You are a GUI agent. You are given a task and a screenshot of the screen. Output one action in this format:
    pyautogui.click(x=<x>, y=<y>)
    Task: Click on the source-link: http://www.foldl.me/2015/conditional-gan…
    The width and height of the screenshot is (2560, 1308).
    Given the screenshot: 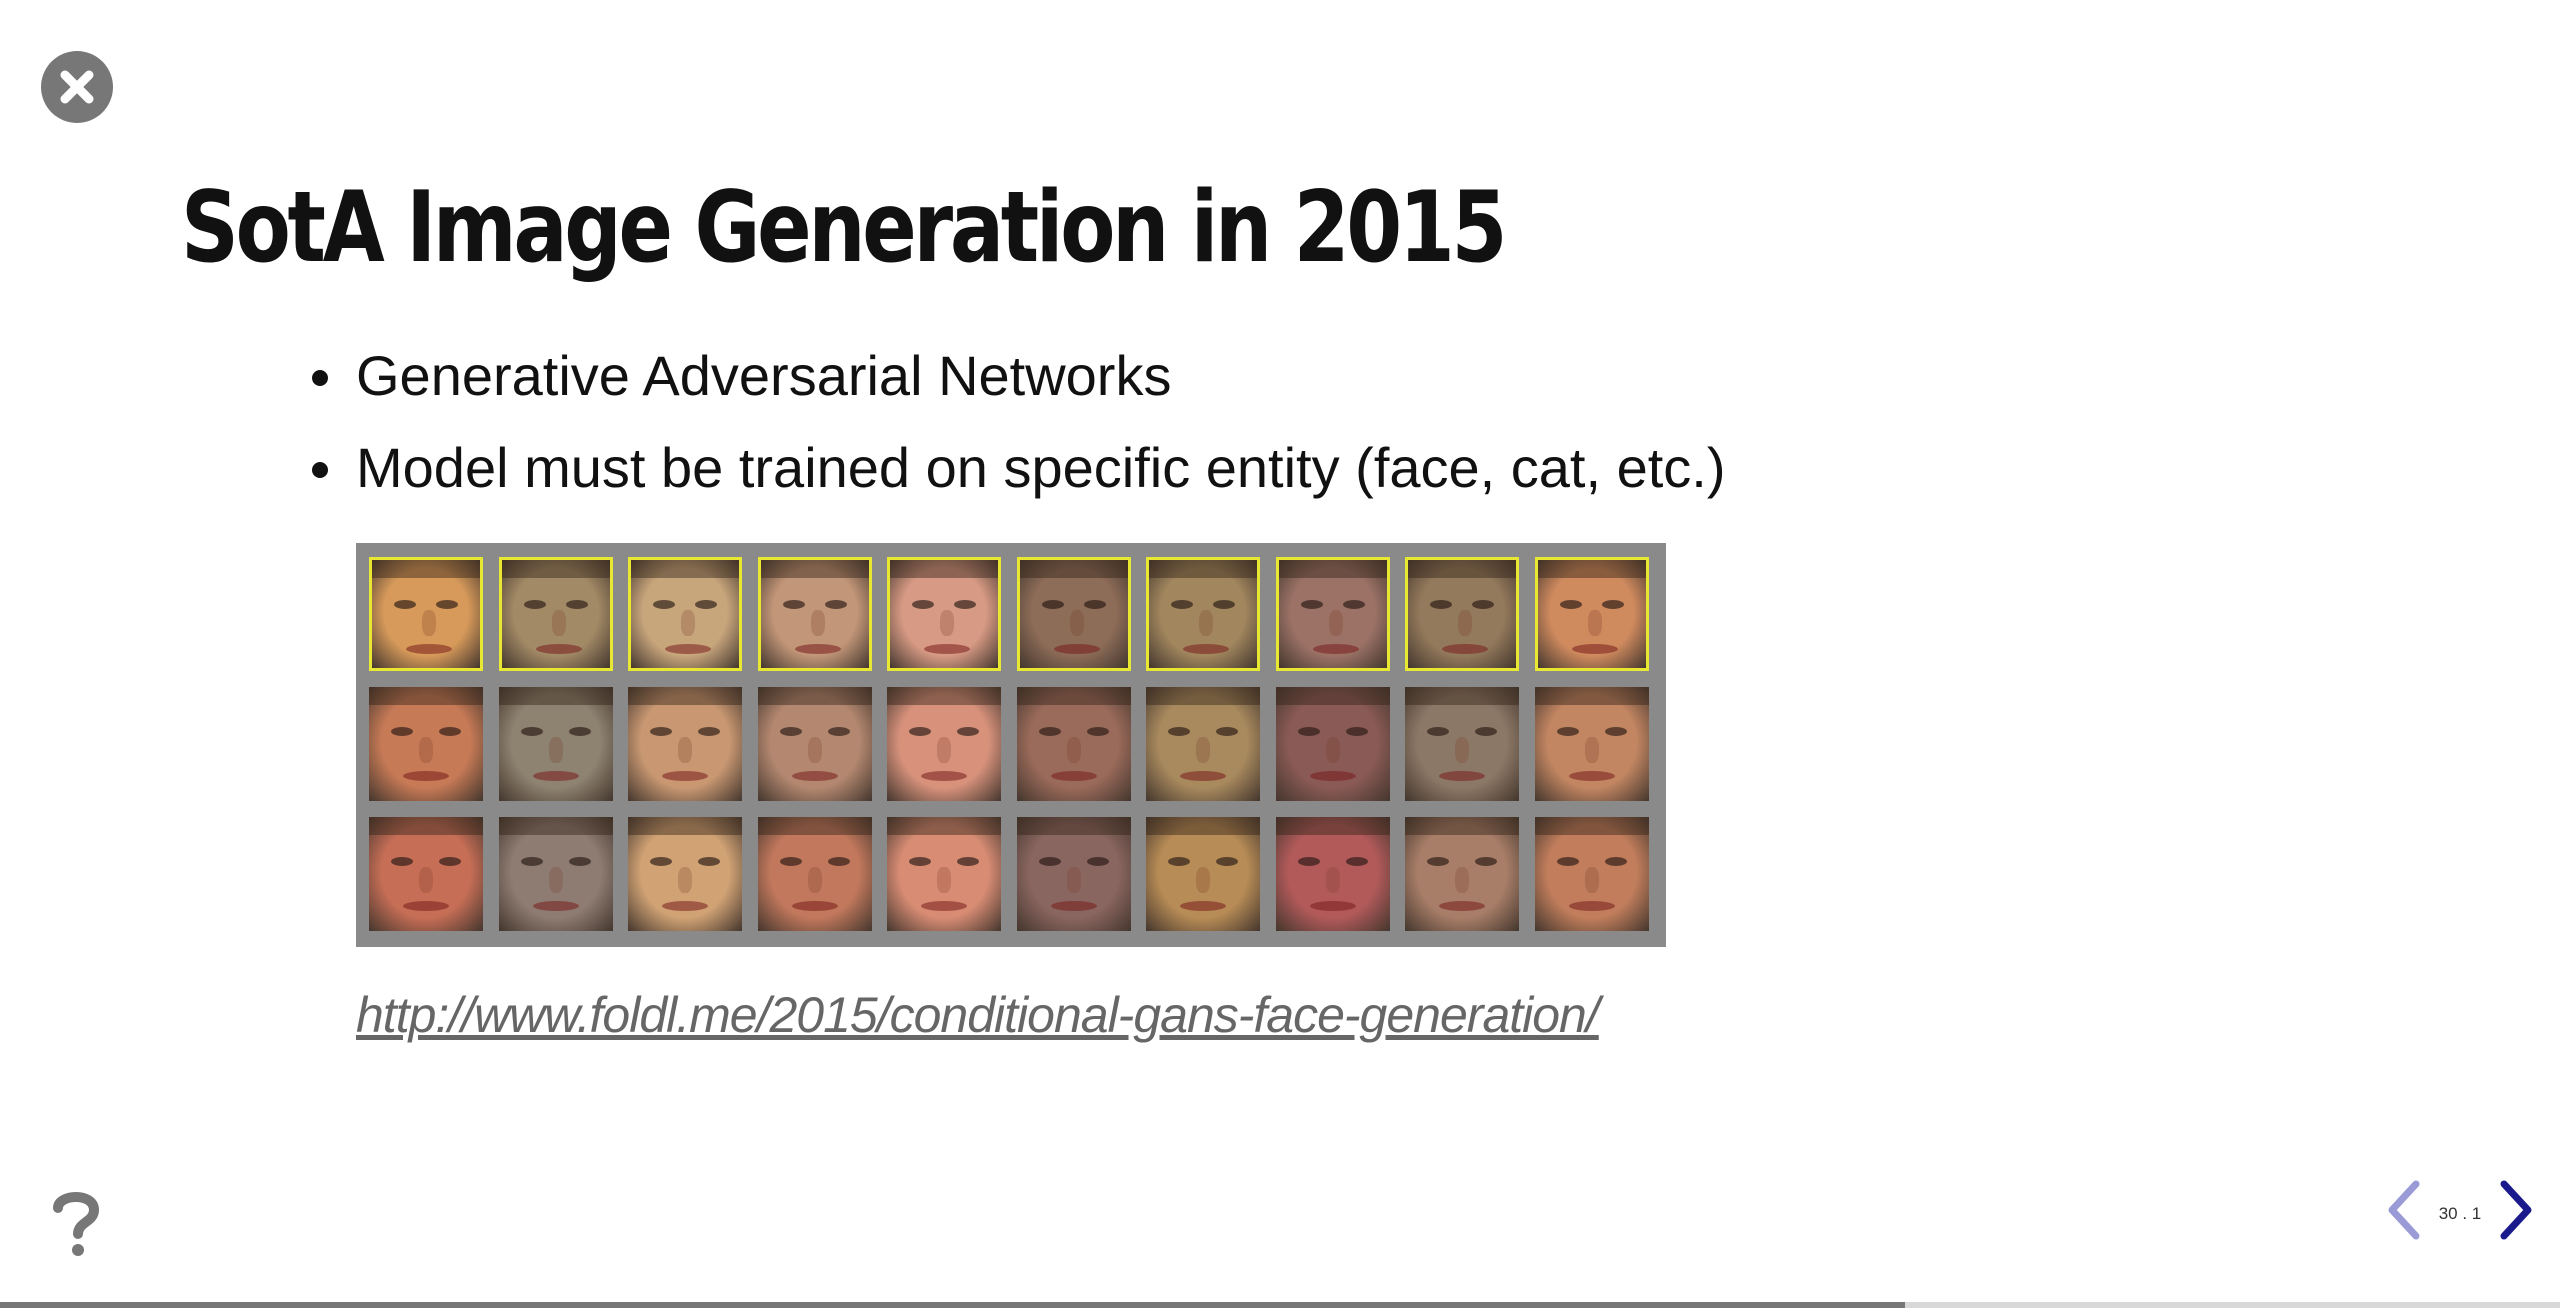 What is the action you would take?
    pyautogui.click(x=978, y=1015)
    